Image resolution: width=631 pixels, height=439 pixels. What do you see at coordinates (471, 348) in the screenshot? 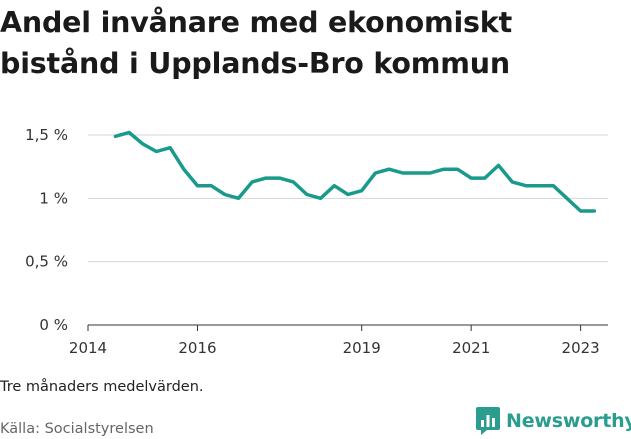
I see `x-tick-label: 2021` at bounding box center [471, 348].